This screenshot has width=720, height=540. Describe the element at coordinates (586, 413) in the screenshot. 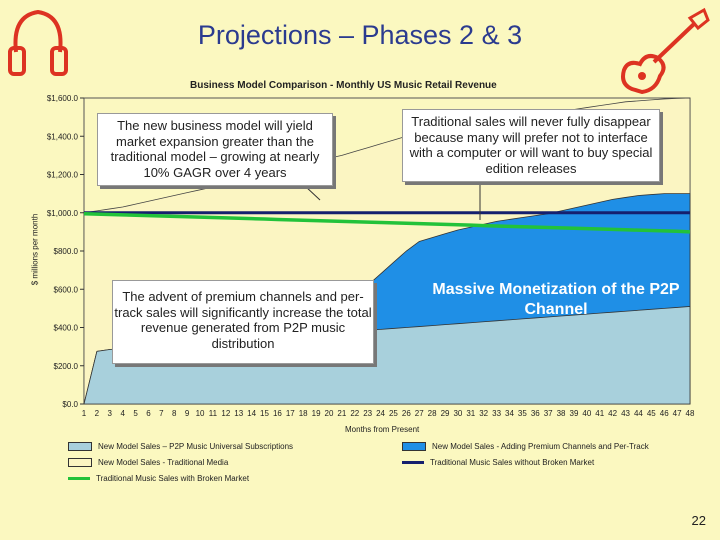

I see `x-tick-label: 40` at that location.